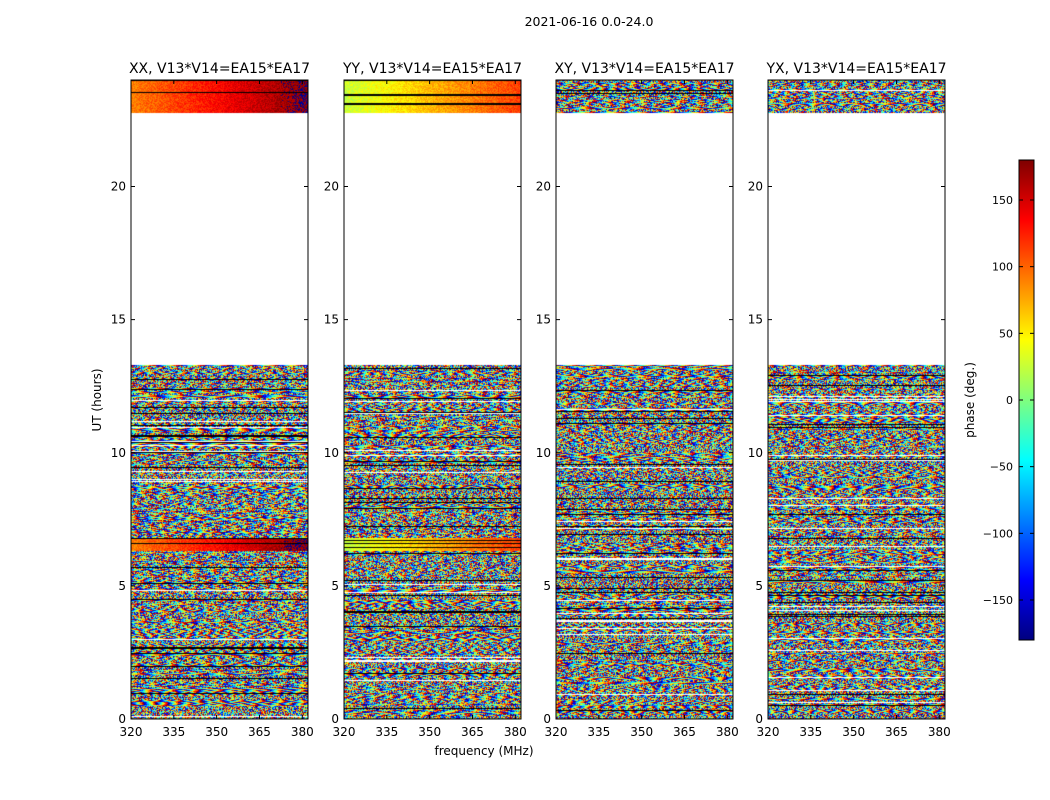 This screenshot has width=1050, height=800. What do you see at coordinates (97, 399) in the screenshot?
I see `y-axis-label: UT (hours)` at bounding box center [97, 399].